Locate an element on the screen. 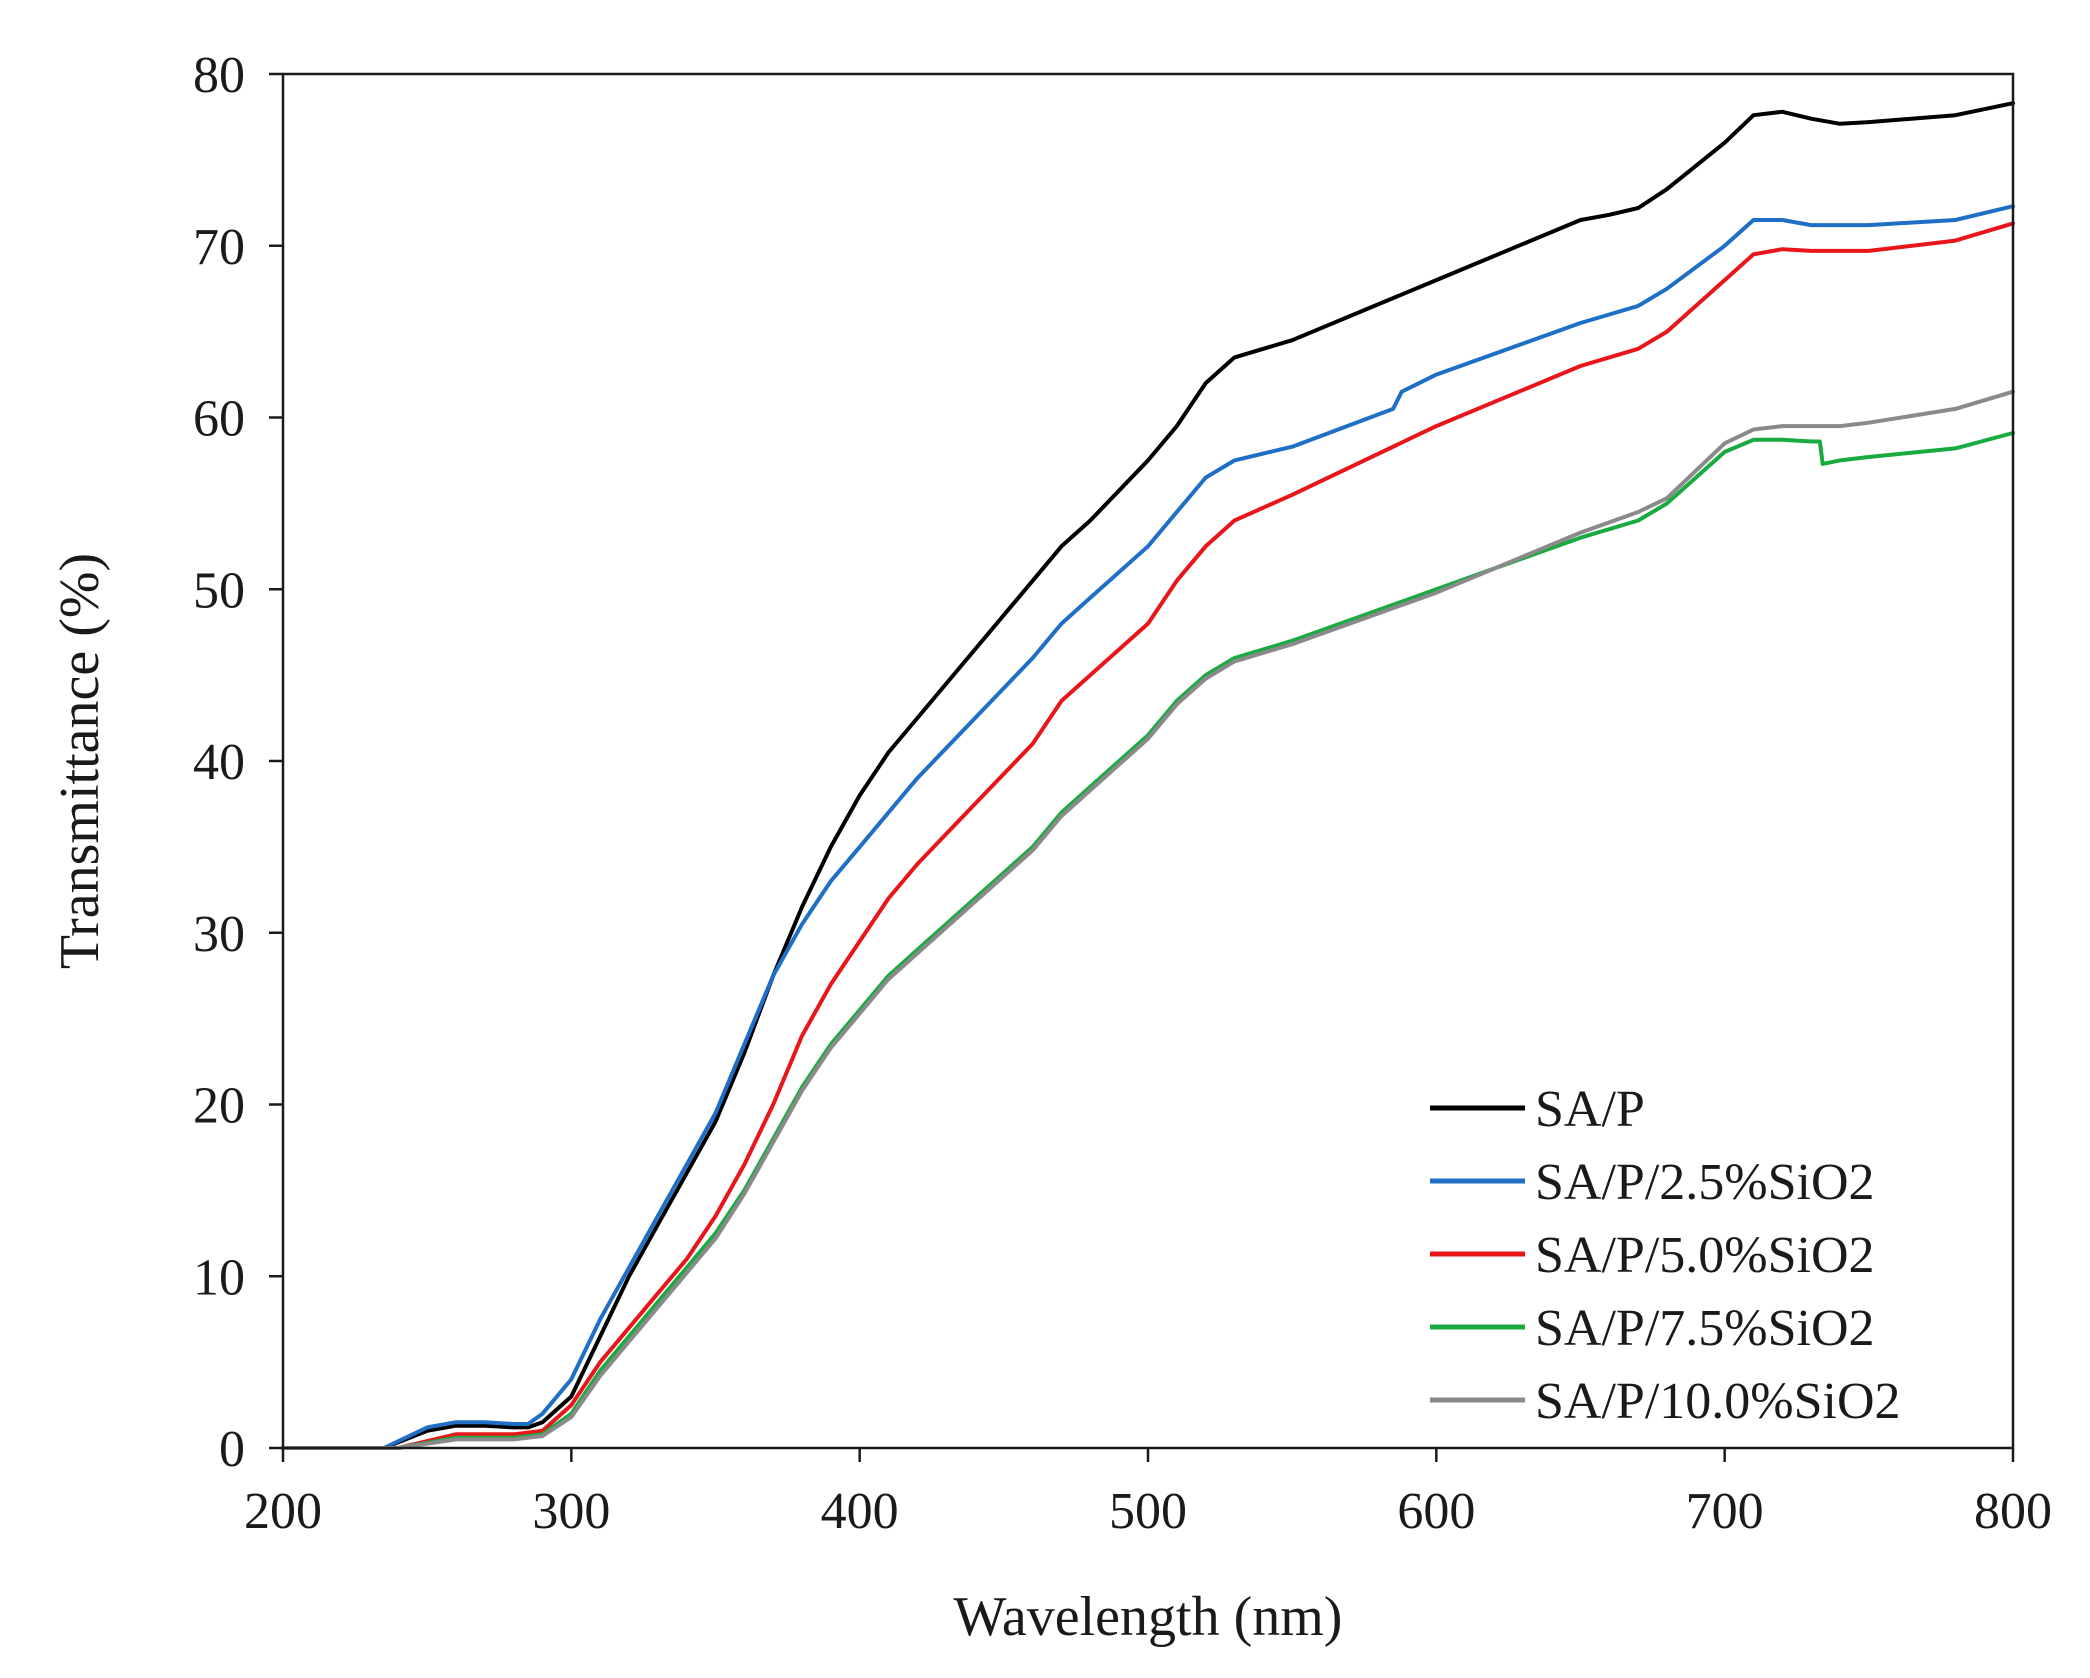 Image resolution: width=2090 pixels, height=1678 pixels. y-tick-label: 60 is located at coordinates (219, 419).